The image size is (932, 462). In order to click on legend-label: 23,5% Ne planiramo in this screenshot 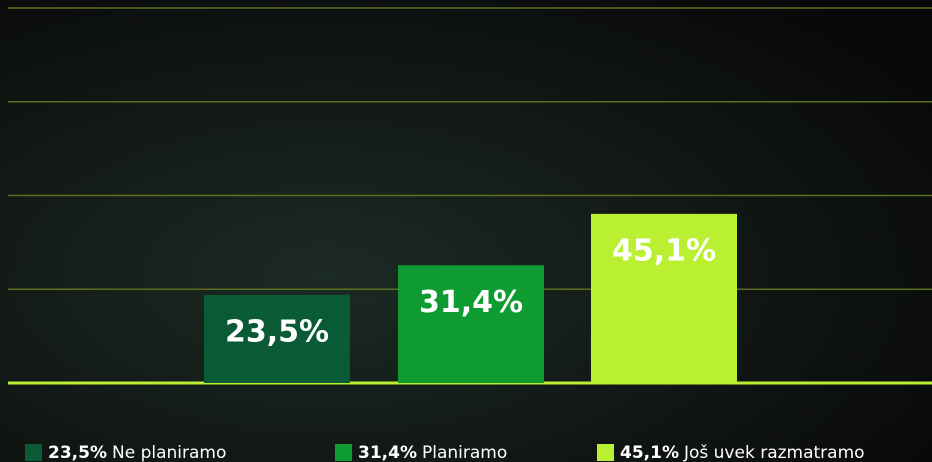, I will do `click(137, 452)`.